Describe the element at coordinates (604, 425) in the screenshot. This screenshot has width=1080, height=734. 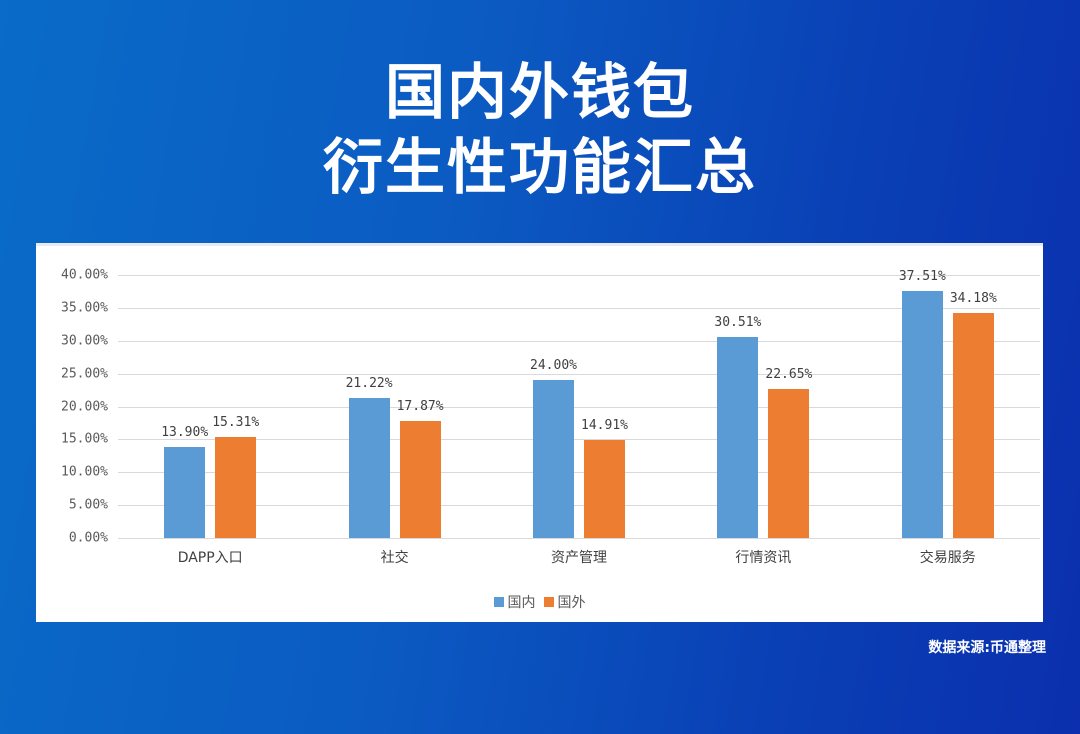
I see `data-label: 14.91%` at that location.